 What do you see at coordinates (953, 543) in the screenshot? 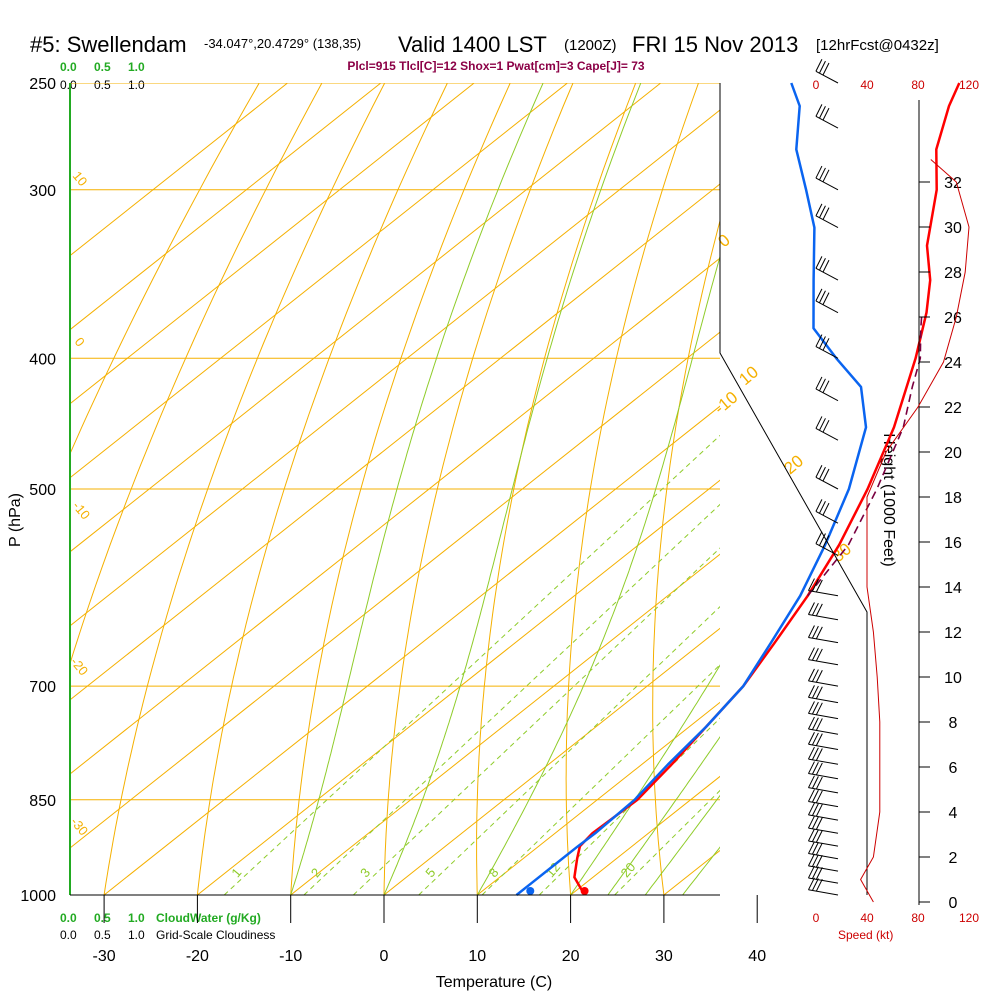
I see `height-tick-label: 16` at bounding box center [953, 543].